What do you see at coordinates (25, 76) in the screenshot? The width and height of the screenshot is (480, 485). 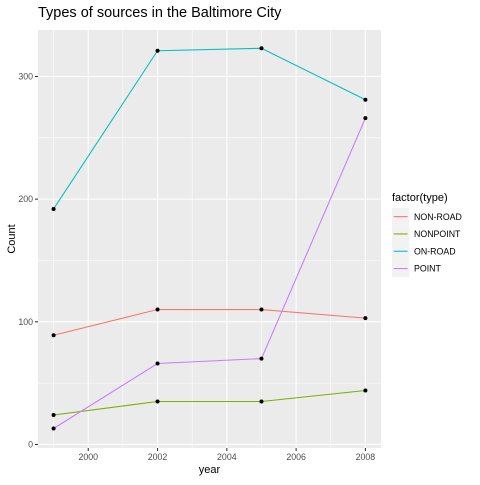 I see `y-tick-label: 300` at bounding box center [25, 76].